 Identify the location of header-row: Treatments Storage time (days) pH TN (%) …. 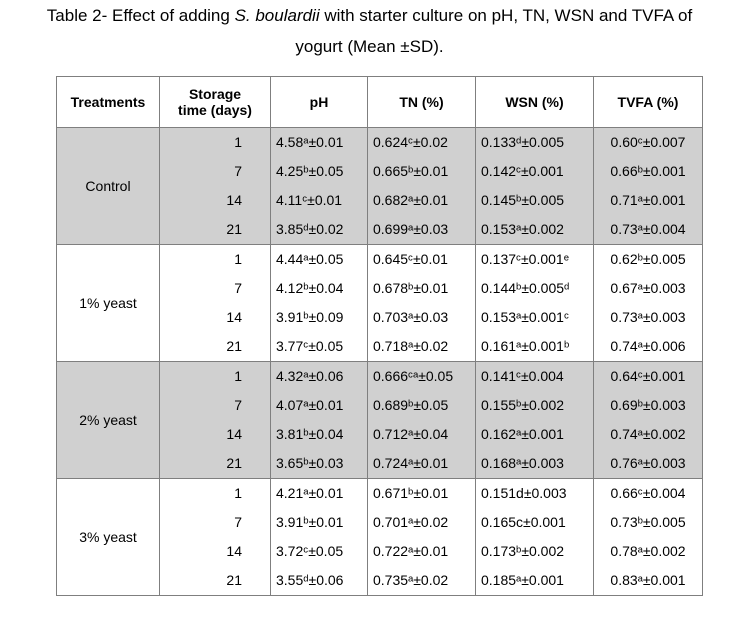
(379, 102).